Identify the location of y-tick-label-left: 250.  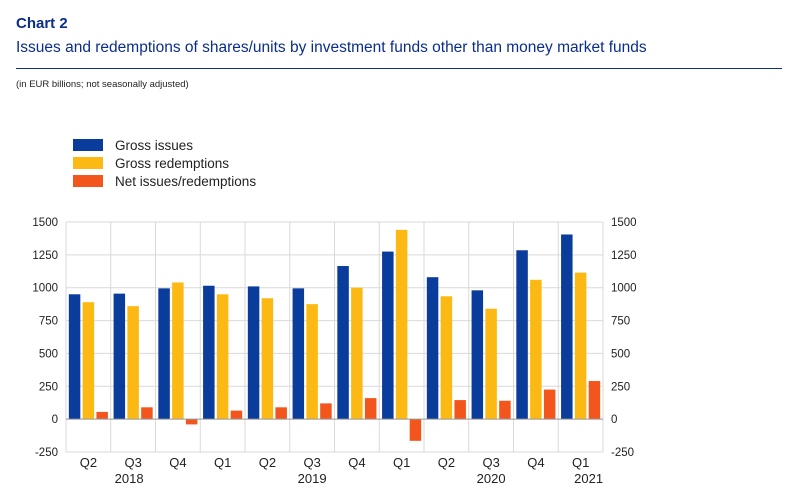
(48, 387).